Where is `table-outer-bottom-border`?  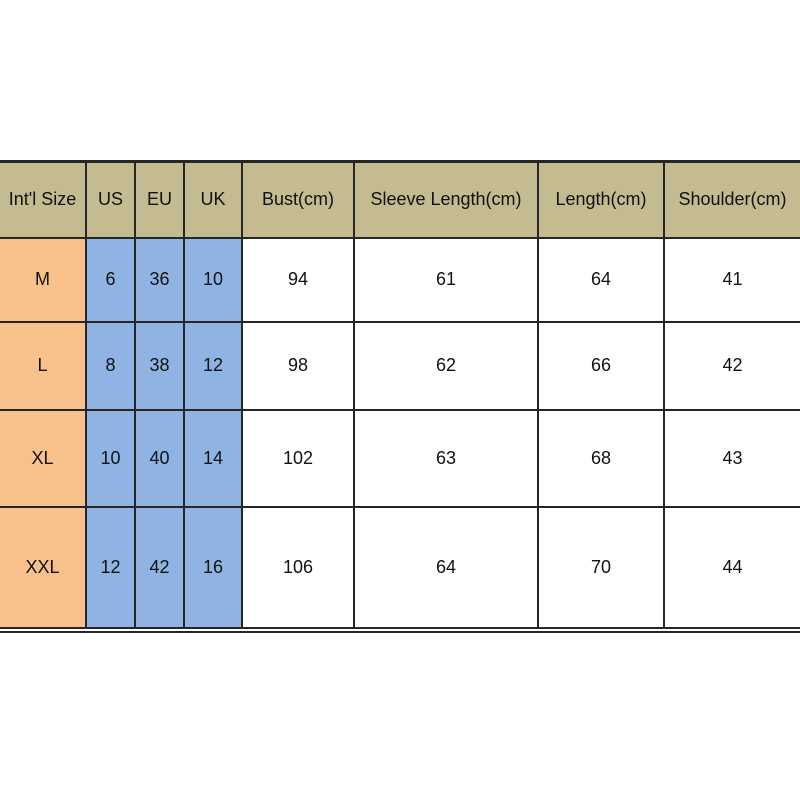
table-outer-bottom-border is located at coordinates (400, 631).